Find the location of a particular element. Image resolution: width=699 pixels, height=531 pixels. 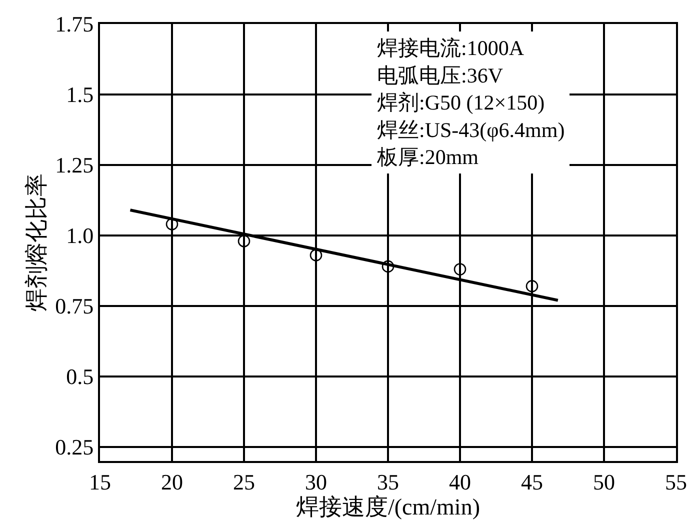

x-tick-label: 45 is located at coordinates (532, 481).